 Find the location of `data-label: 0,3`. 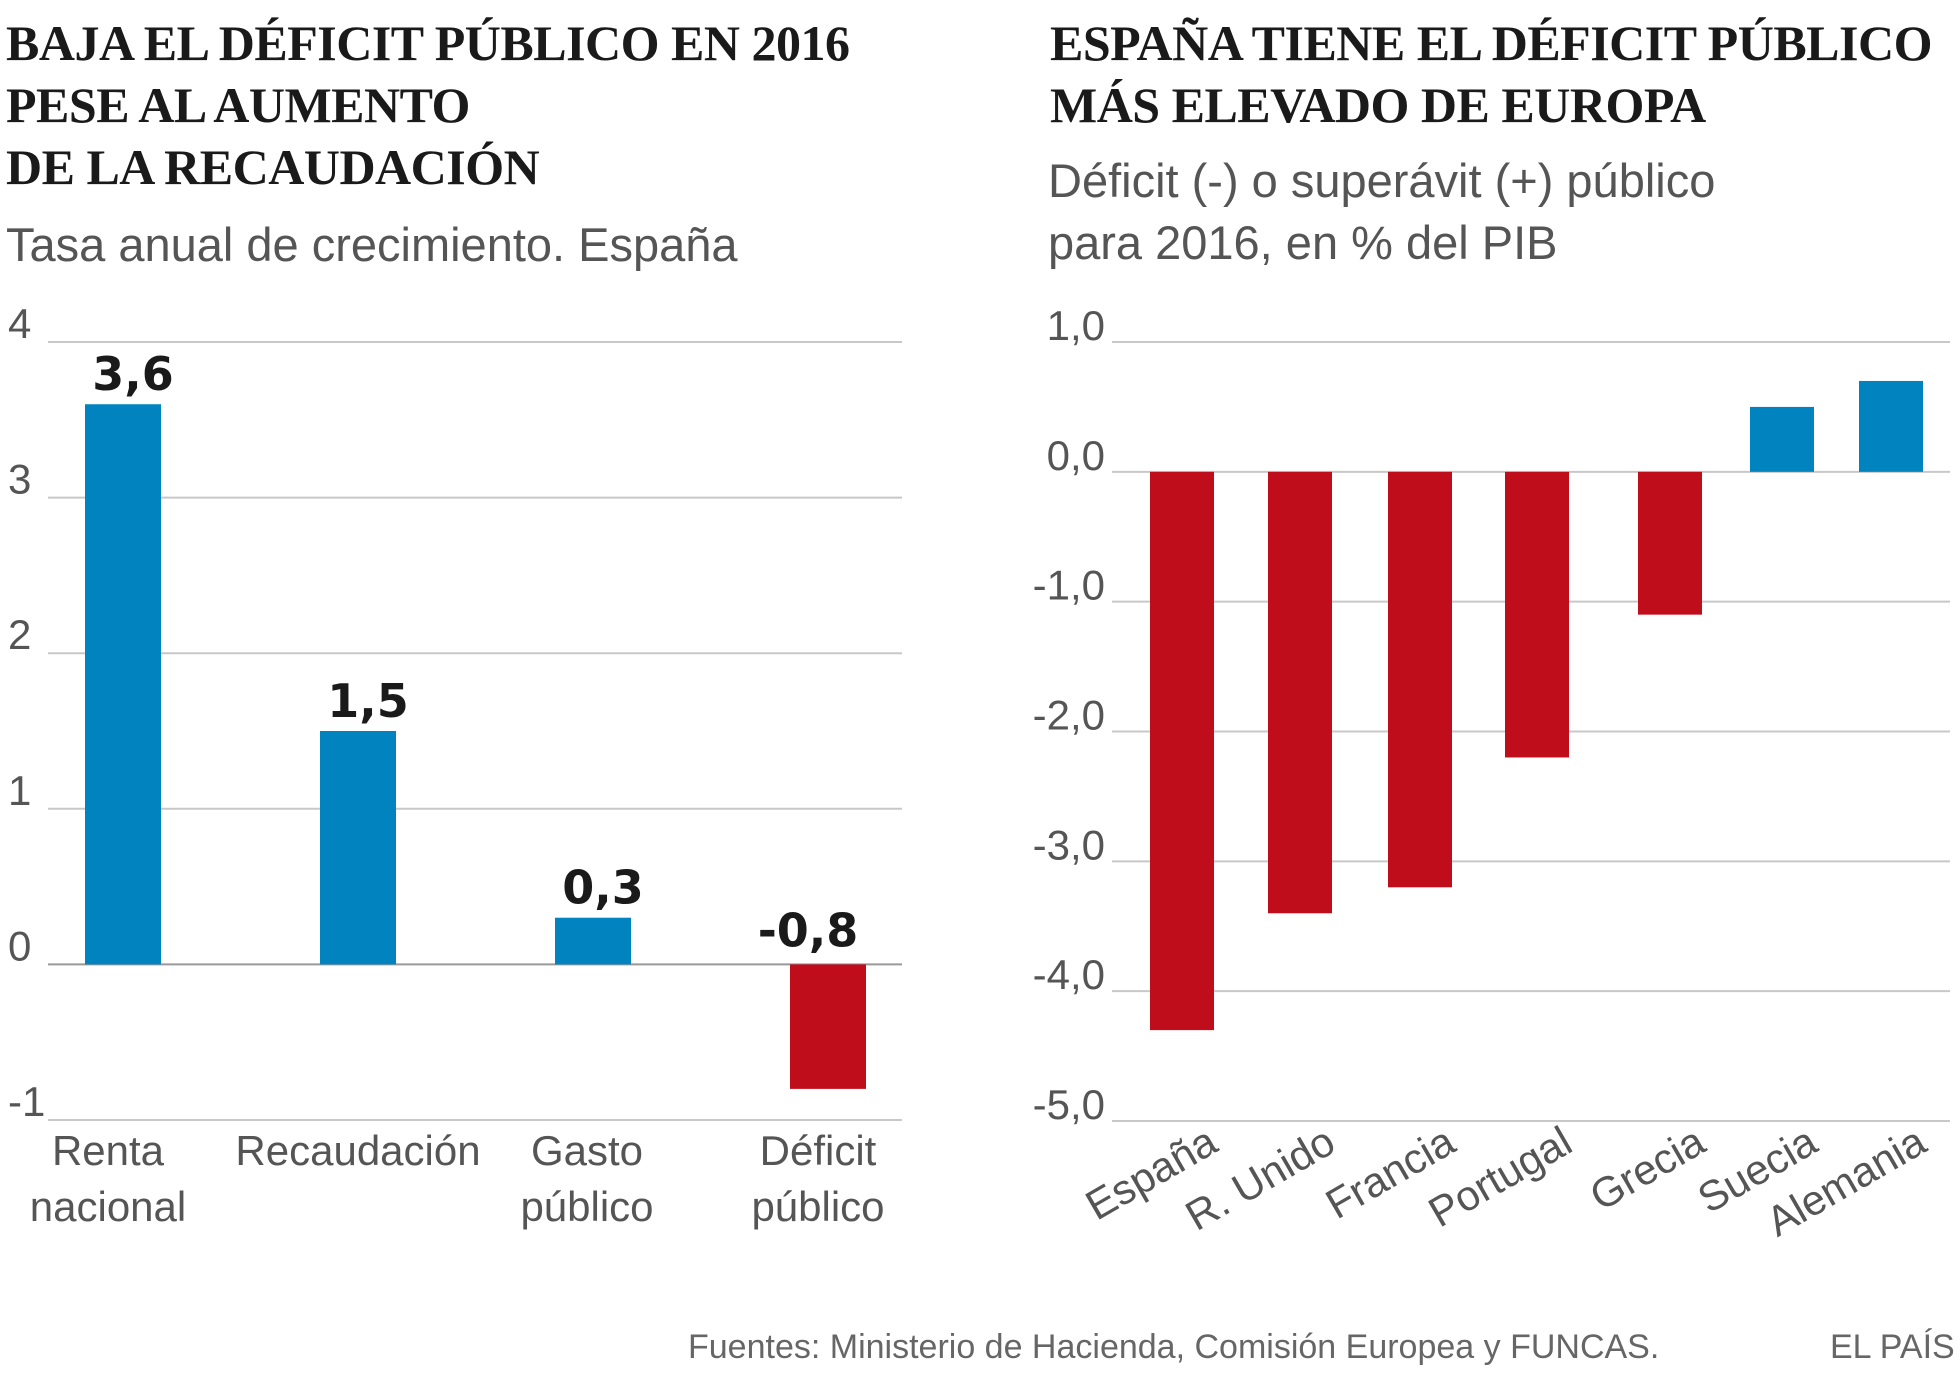

data-label: 0,3 is located at coordinates (603, 888).